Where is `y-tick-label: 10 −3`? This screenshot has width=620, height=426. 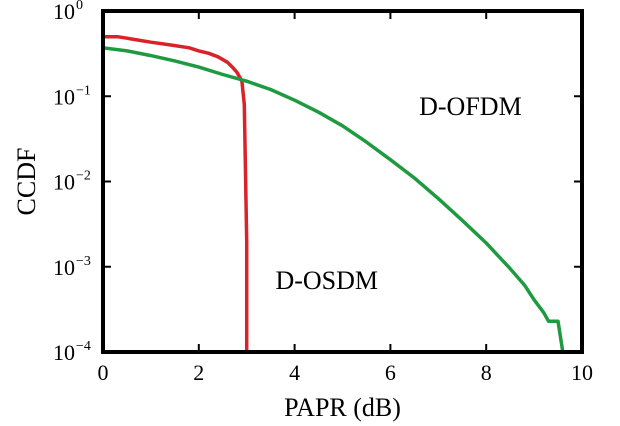 y-tick-label: 10 −3 is located at coordinates (72, 267).